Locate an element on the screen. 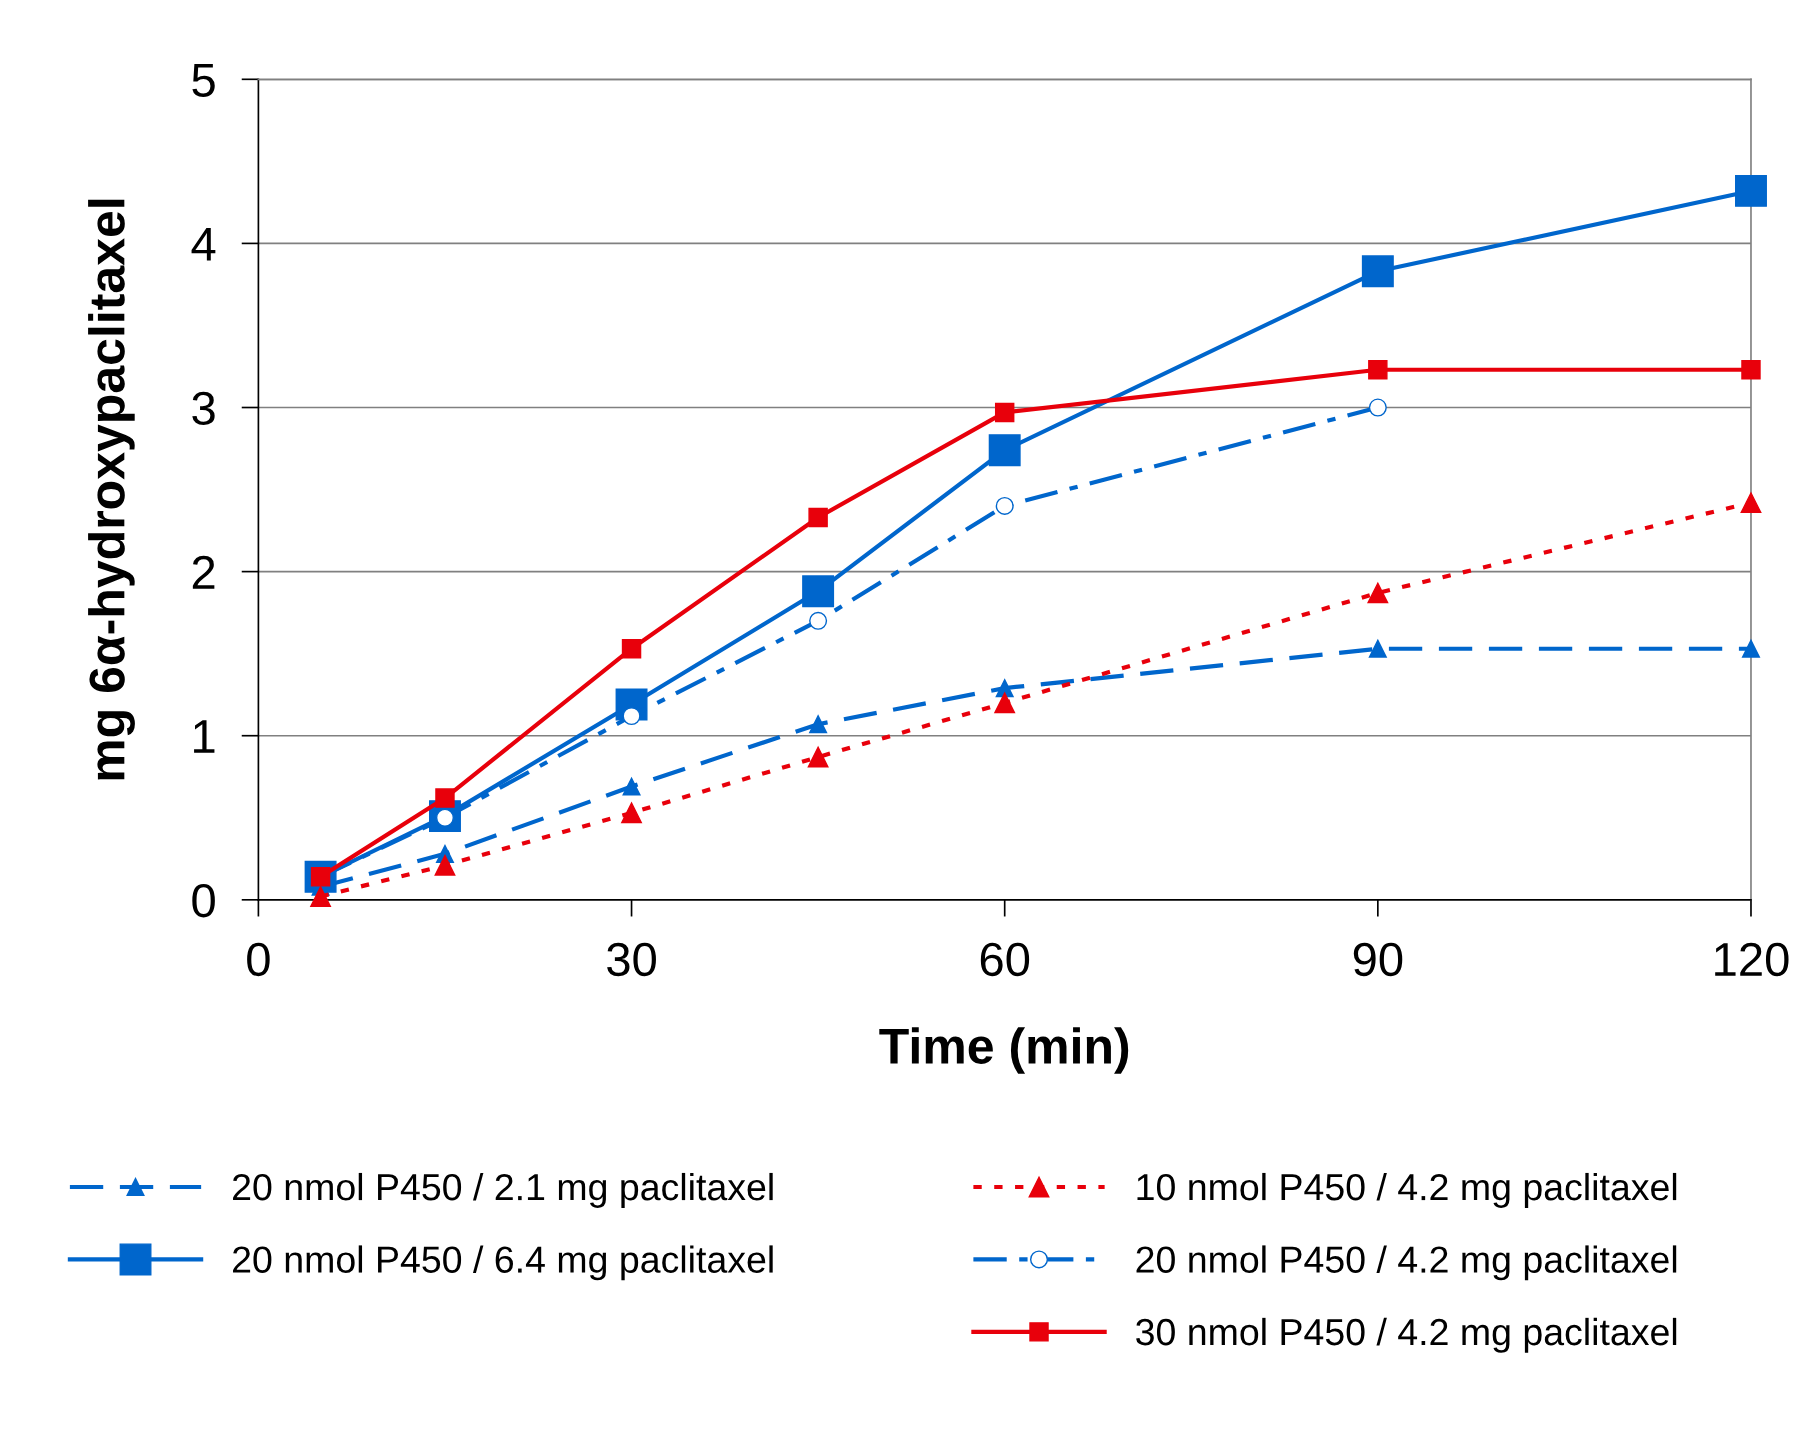 This screenshot has width=1807, height=1442. y-tick-label: 4 is located at coordinates (203, 244).